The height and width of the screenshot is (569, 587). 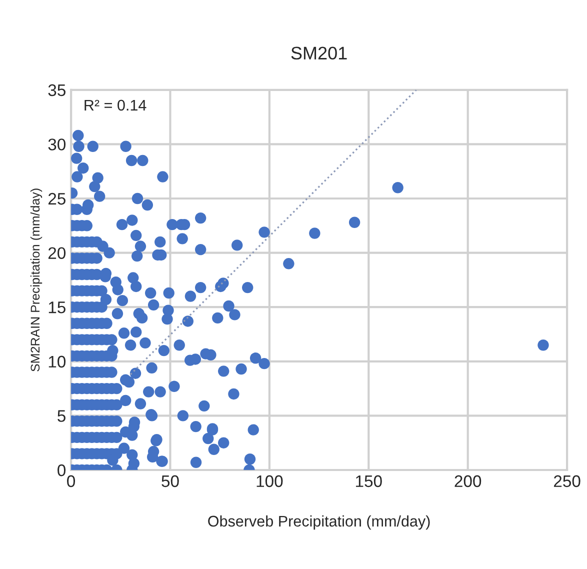 I want to click on y-tick-label: 15, so click(x=57, y=308).